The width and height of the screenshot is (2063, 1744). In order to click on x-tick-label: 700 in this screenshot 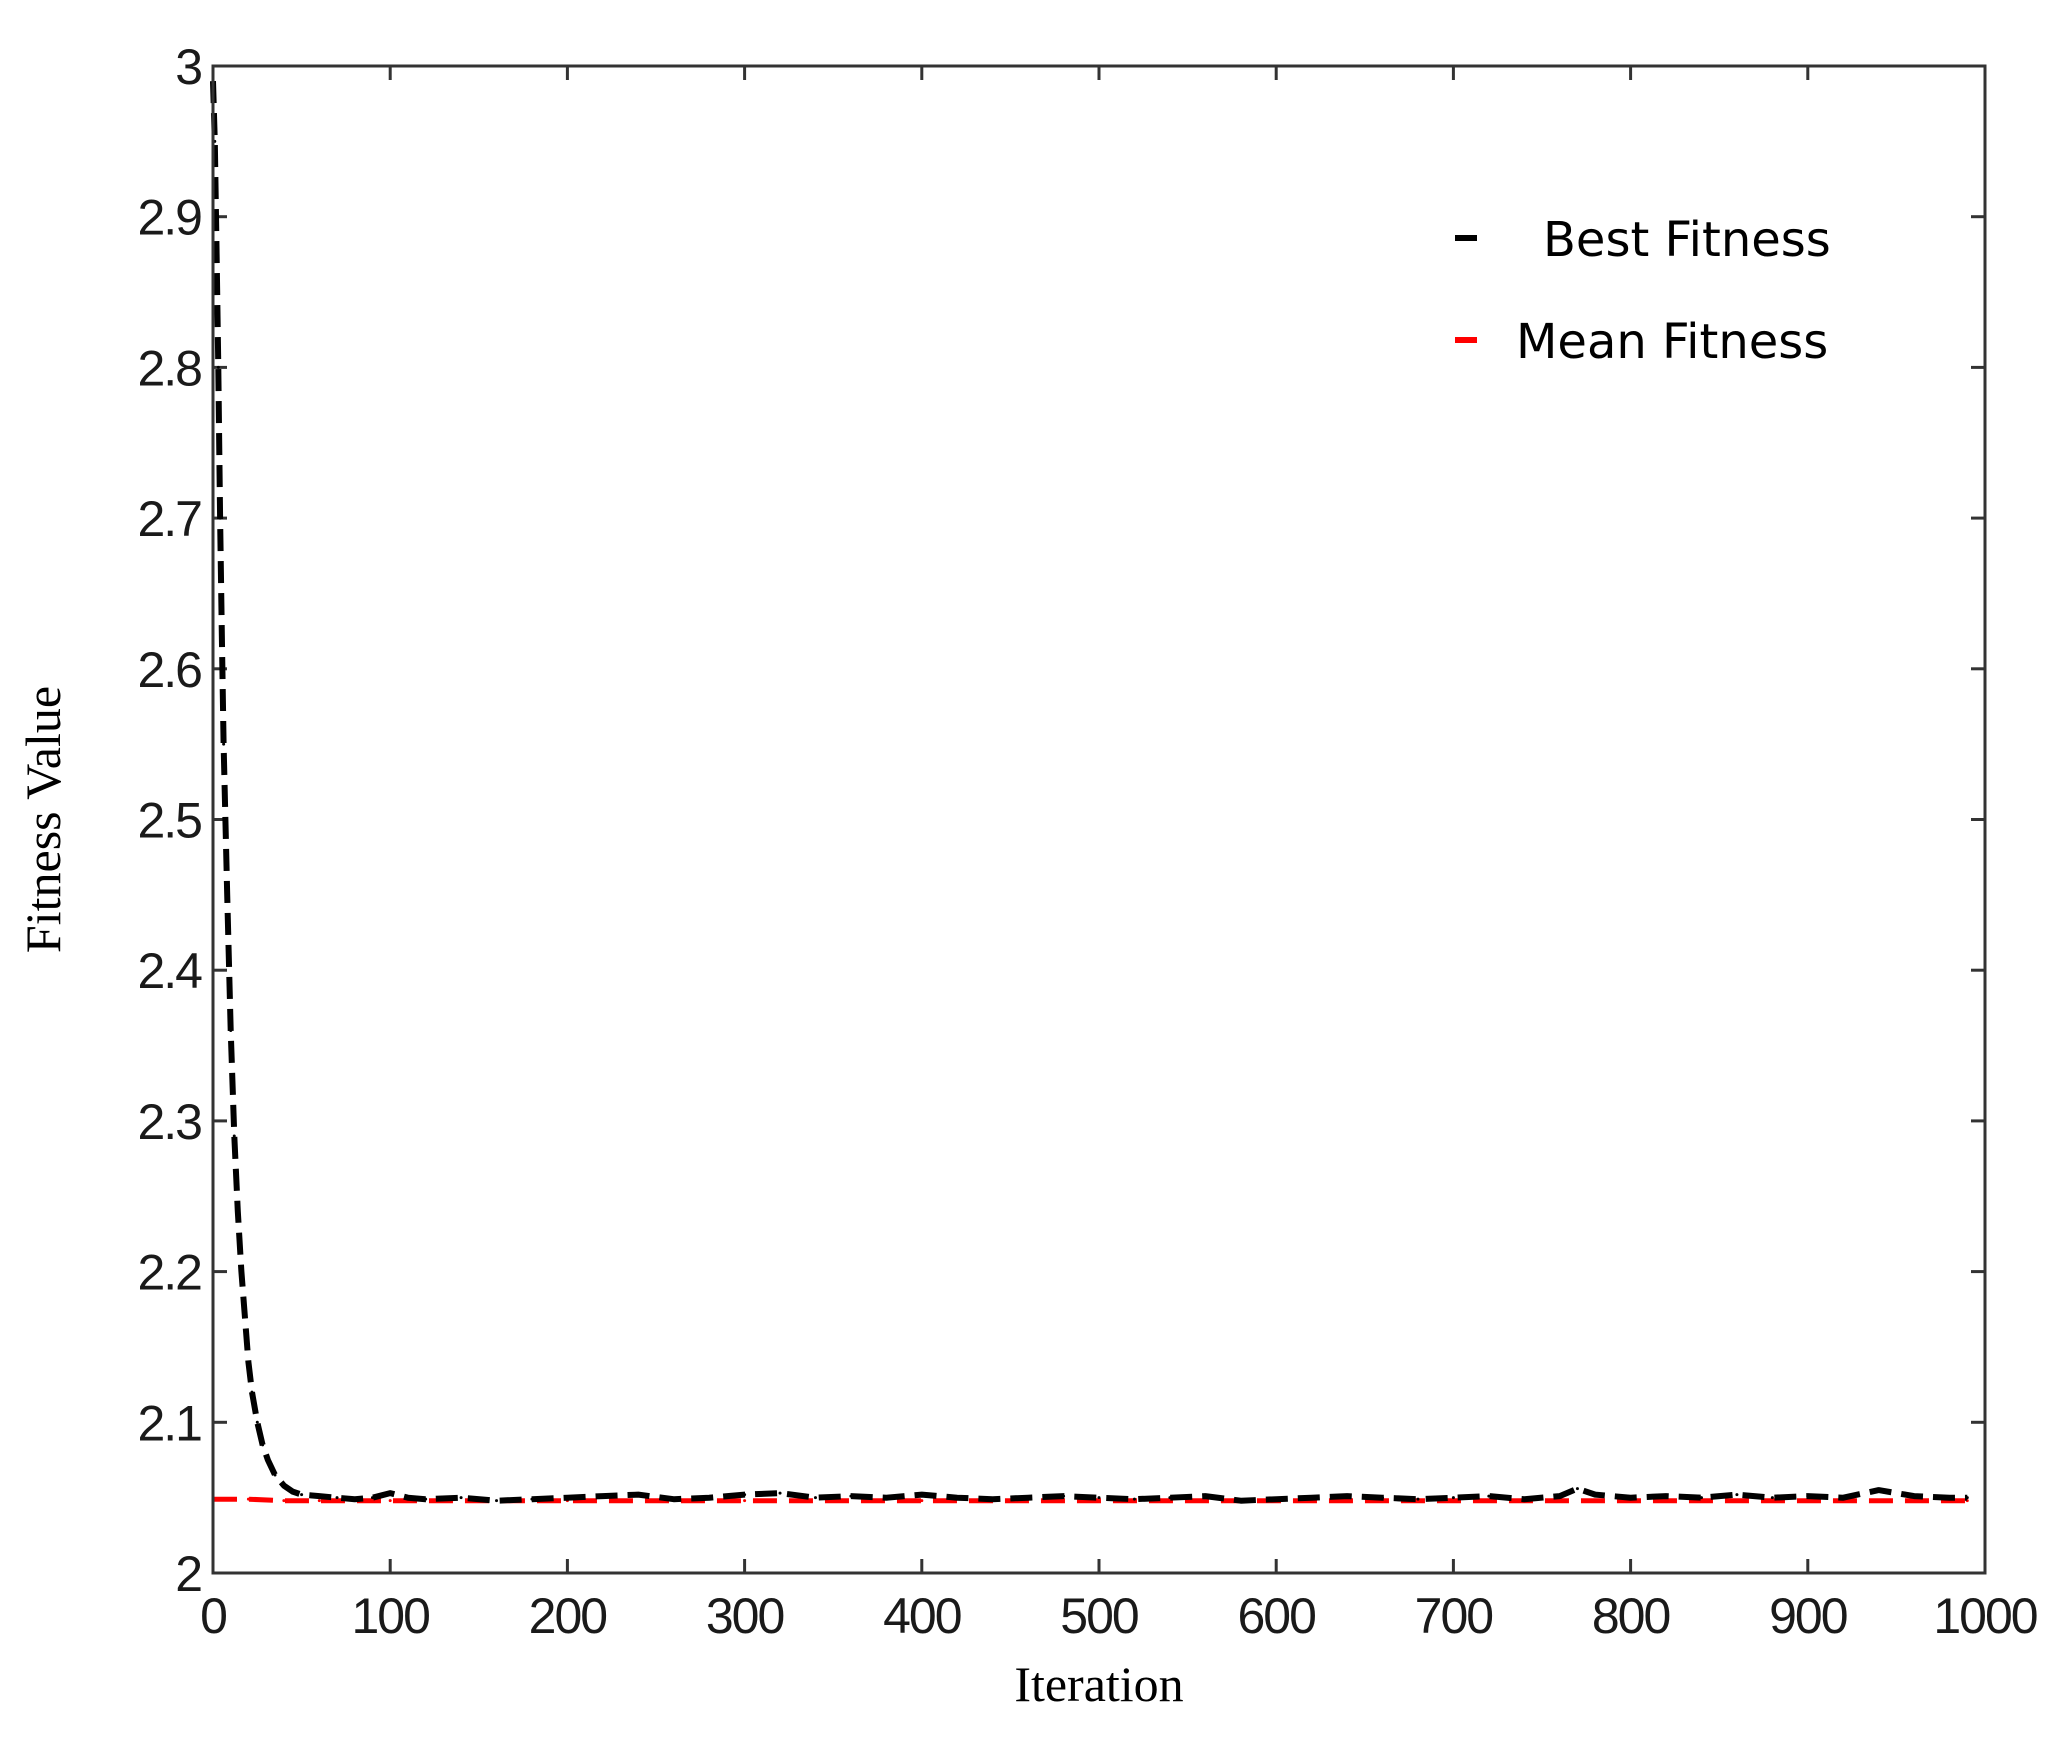, I will do `click(1454, 1616)`.